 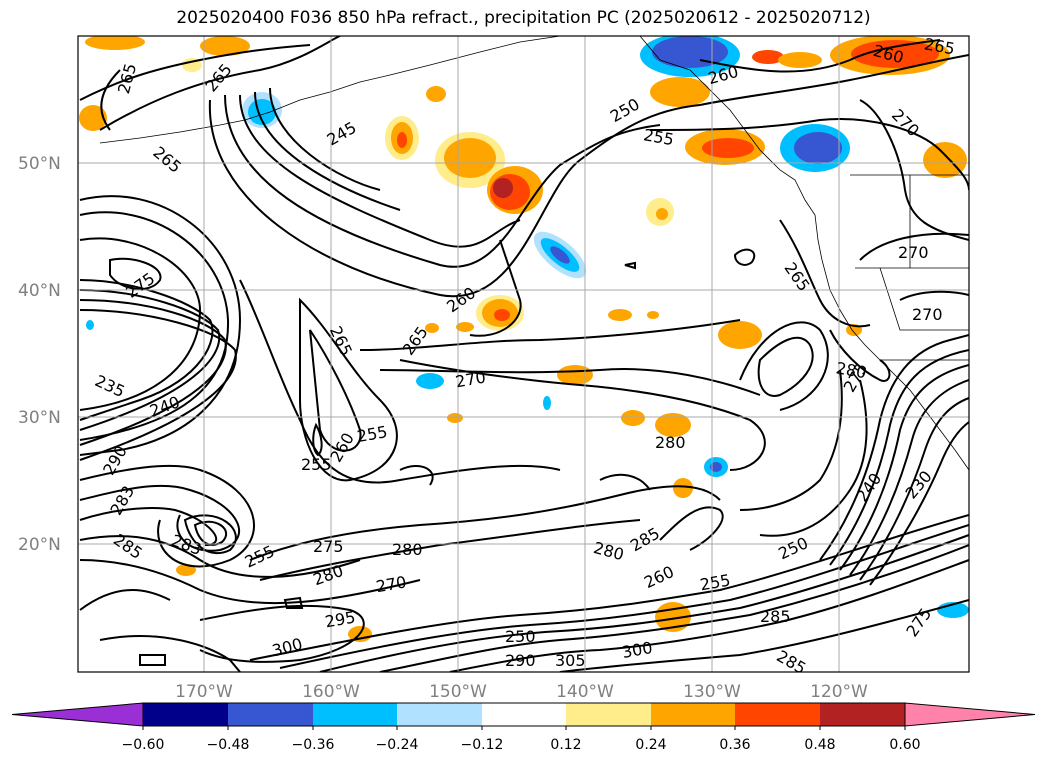 I want to click on lon-label-160w: 160°W, so click(x=331, y=692).